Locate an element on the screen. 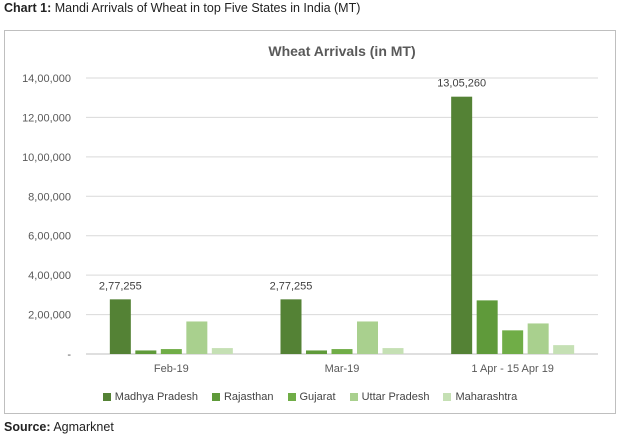 The height and width of the screenshot is (437, 621). legend-item: Maharashtra is located at coordinates (480, 397).